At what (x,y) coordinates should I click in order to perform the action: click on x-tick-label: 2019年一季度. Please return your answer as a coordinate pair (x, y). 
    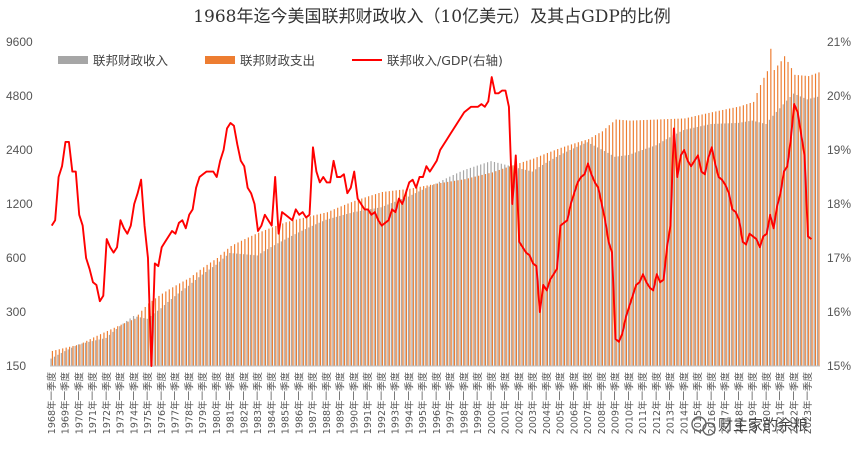
    Looking at the image, I should click on (753, 403).